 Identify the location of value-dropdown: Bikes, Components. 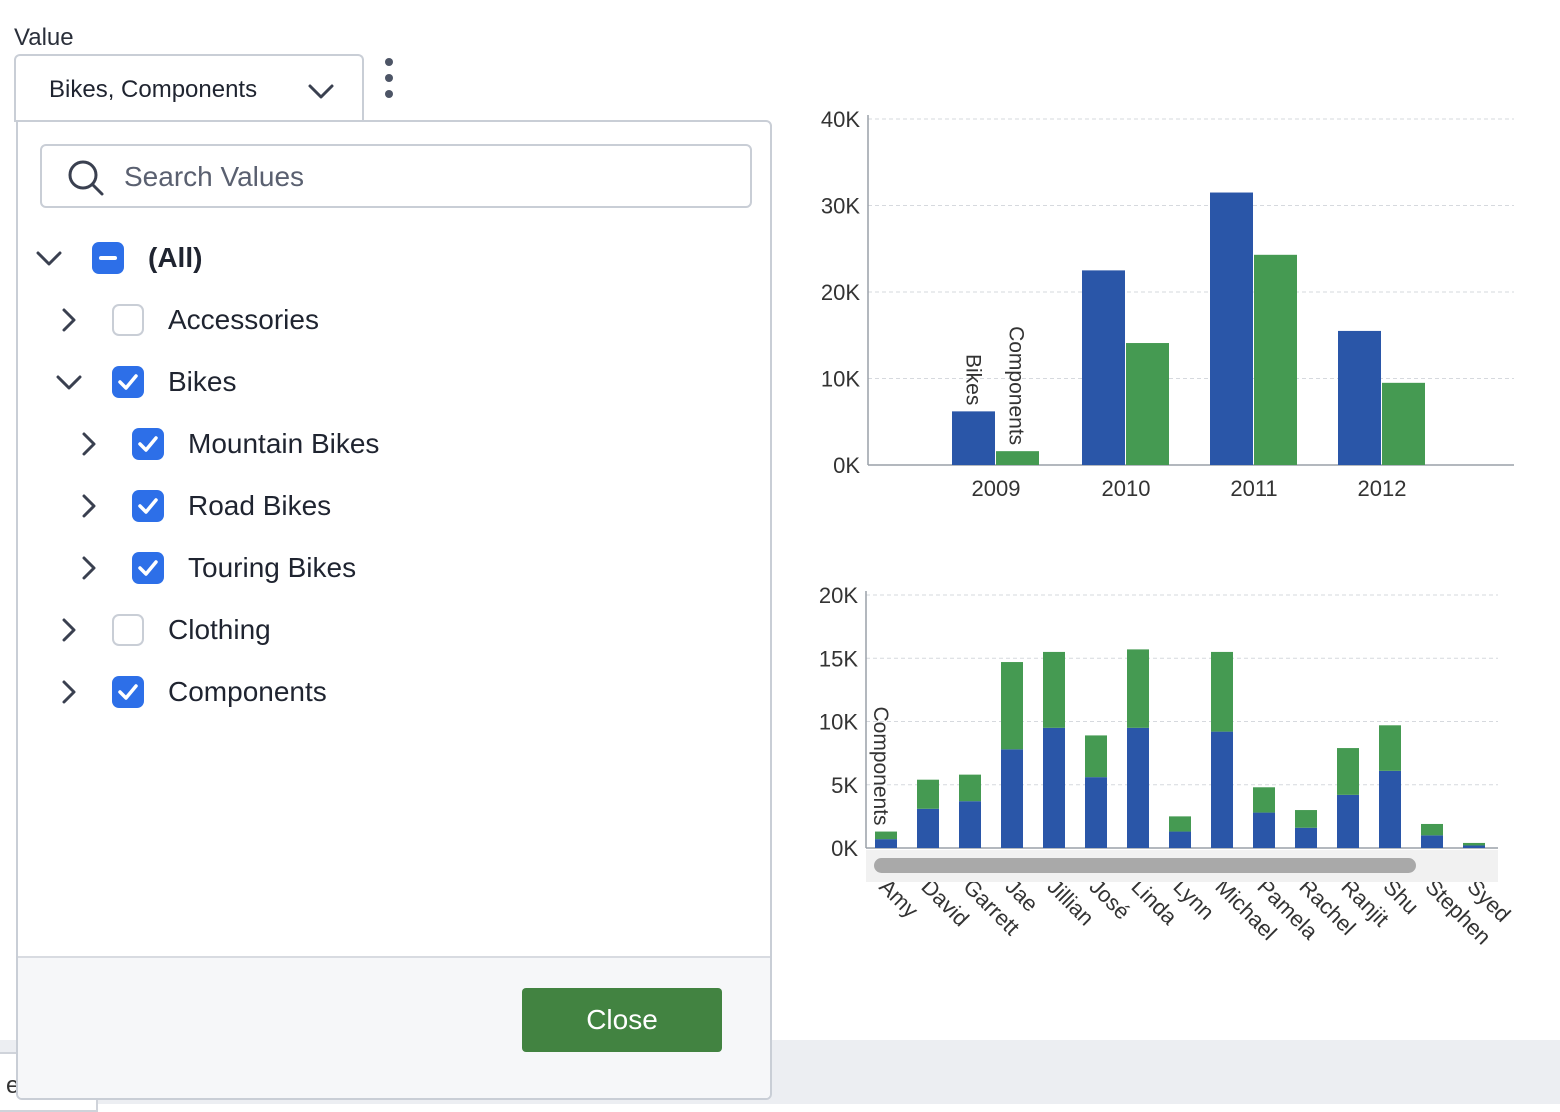
(189, 88).